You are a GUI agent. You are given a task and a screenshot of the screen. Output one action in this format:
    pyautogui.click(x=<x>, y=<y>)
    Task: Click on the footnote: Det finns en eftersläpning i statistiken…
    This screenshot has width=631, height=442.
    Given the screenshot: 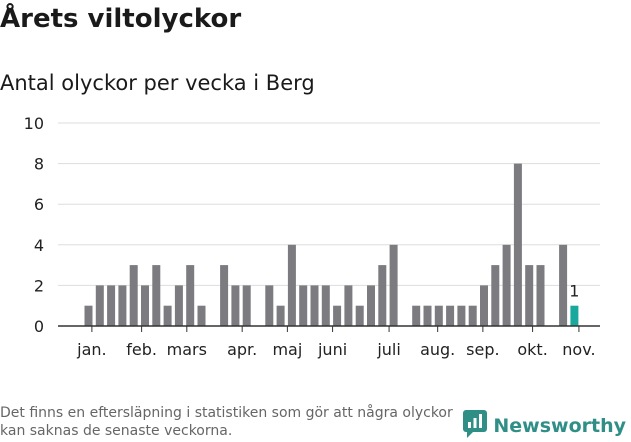 What is the action you would take?
    pyautogui.click(x=226, y=422)
    